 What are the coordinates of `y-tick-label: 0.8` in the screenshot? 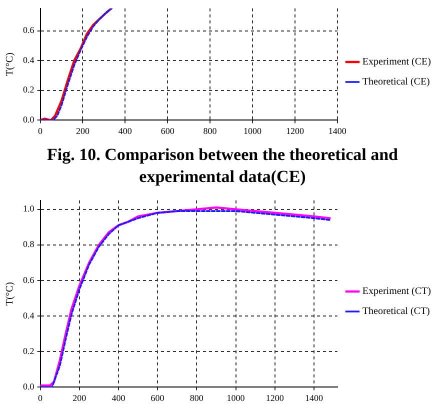 It's located at (29, 244).